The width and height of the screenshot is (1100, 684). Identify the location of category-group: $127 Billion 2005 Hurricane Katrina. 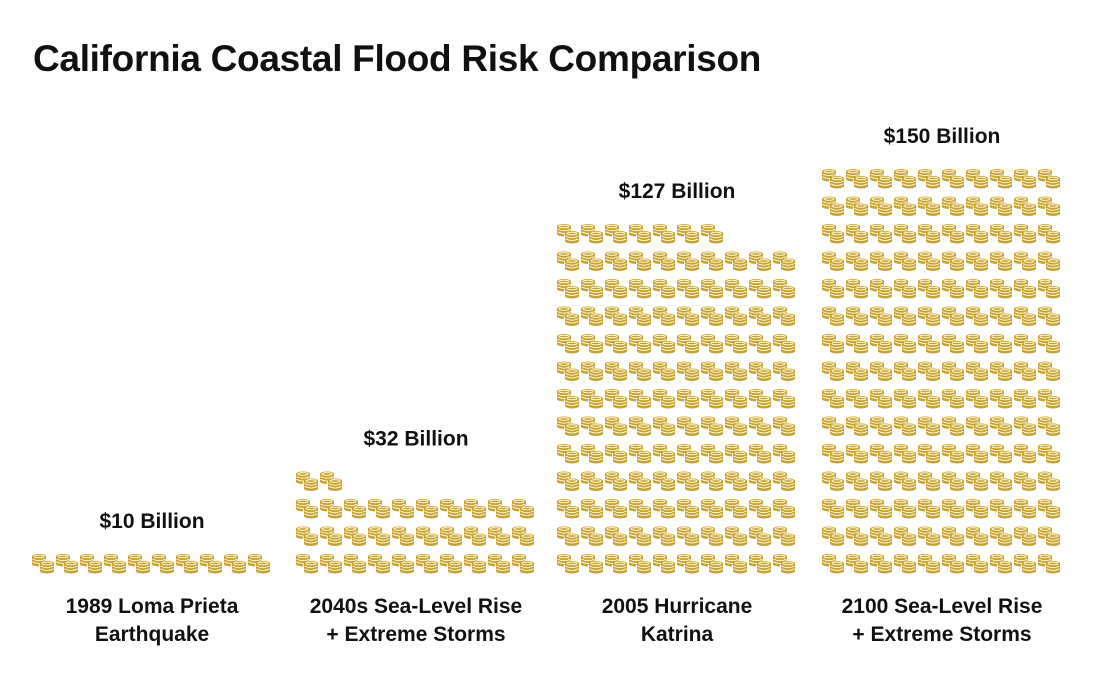
(676, 413).